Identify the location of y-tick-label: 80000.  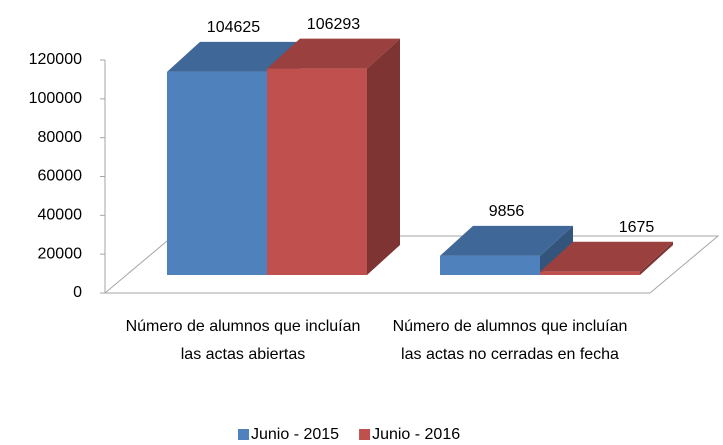
(60, 137).